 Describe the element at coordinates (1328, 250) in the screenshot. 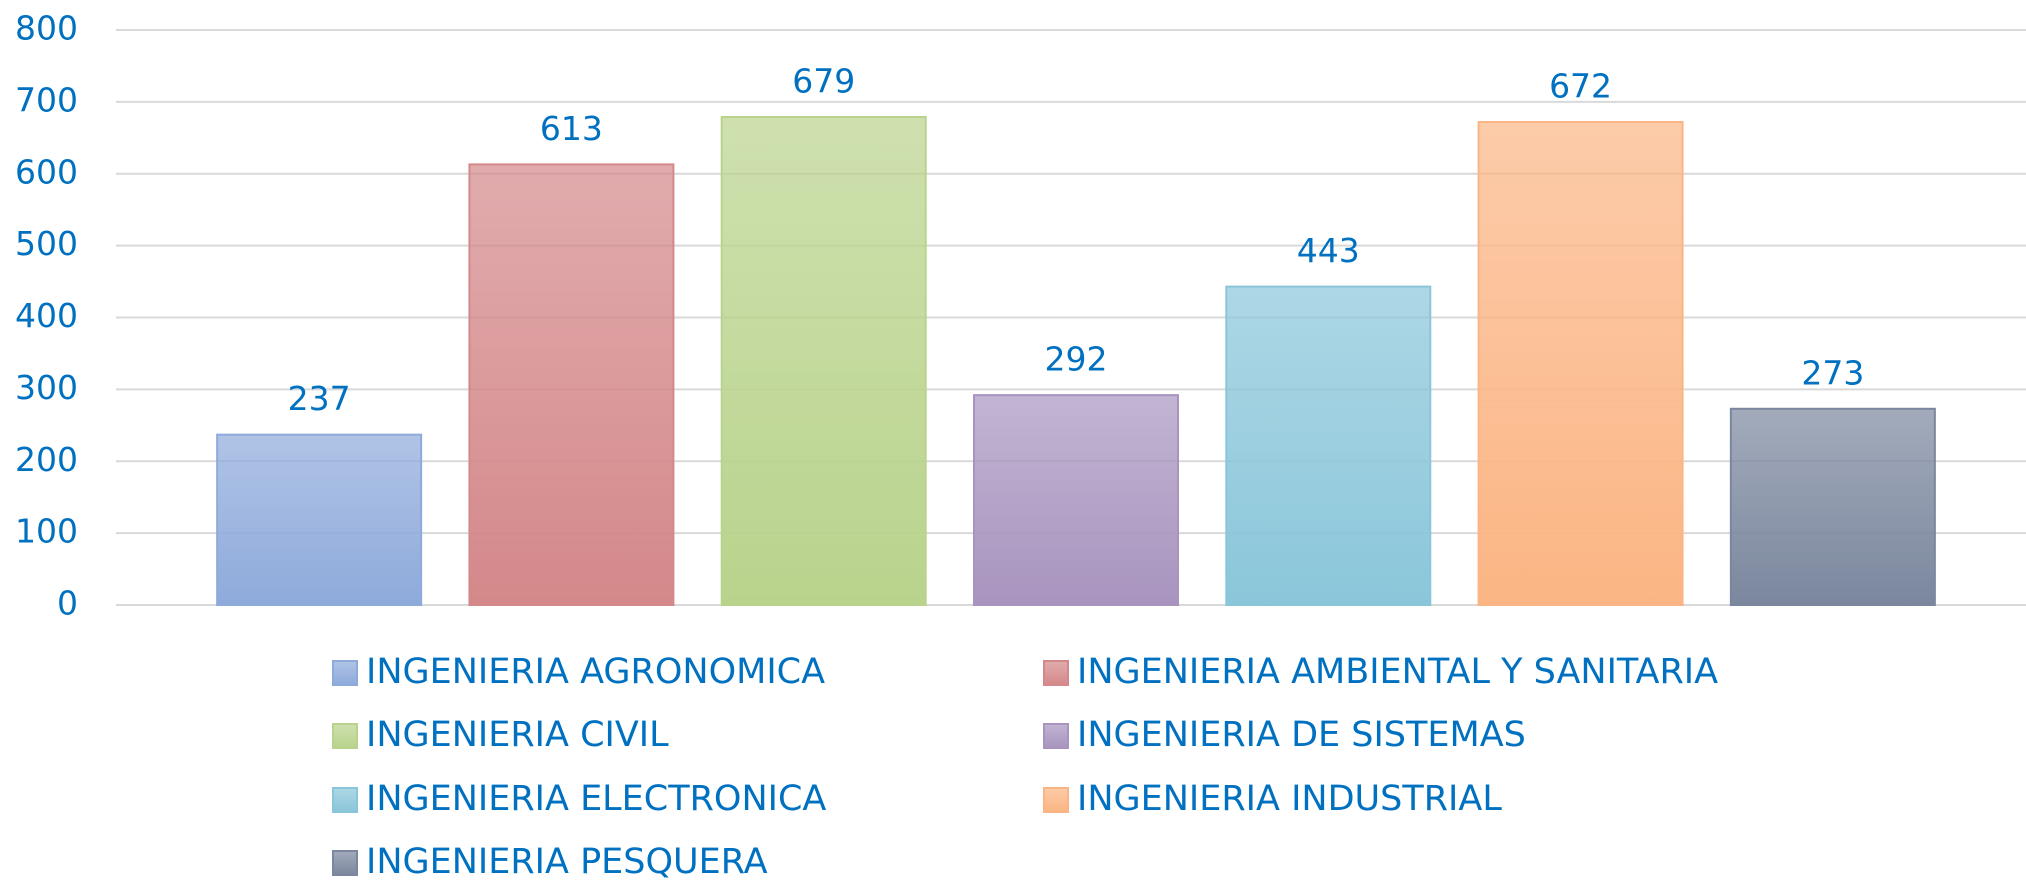

I see `data-label: 443` at that location.